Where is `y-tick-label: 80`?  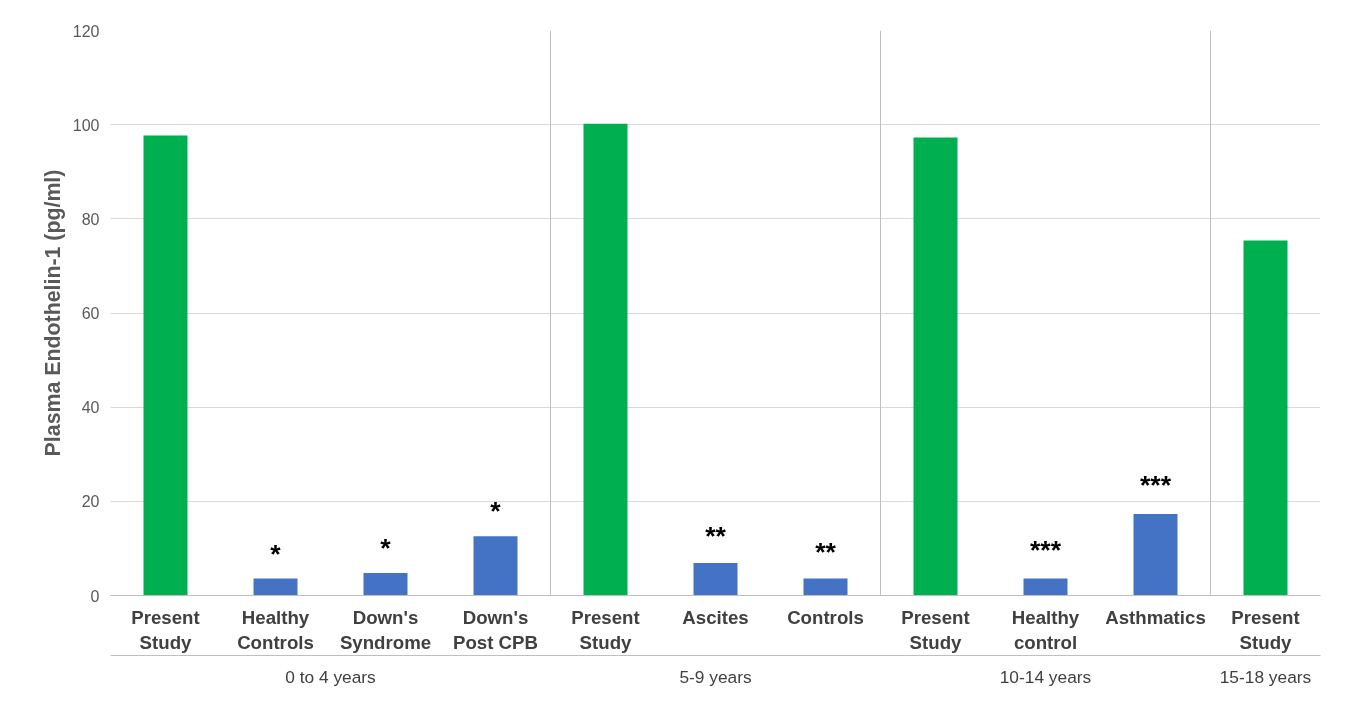 y-tick-label: 80 is located at coordinates (90, 219).